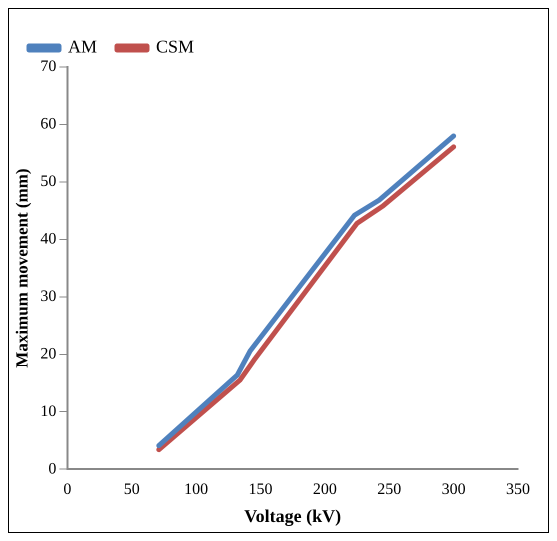  I want to click on y-axis-title: Maximum movement (mm), so click(22, 268).